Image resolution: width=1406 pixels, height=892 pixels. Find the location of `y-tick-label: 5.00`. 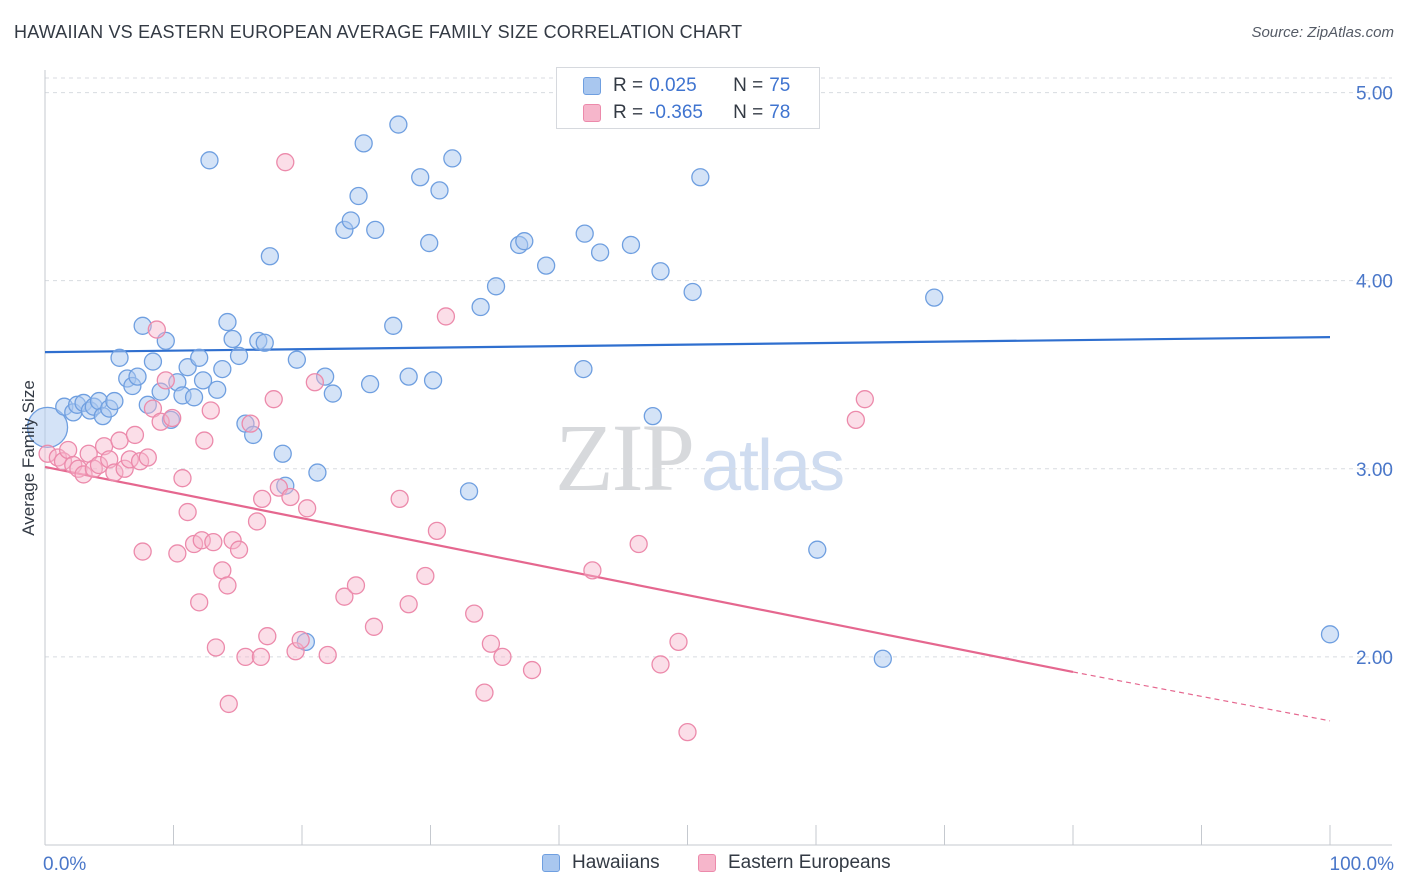

y-tick-label: 5.00 is located at coordinates (1374, 94).